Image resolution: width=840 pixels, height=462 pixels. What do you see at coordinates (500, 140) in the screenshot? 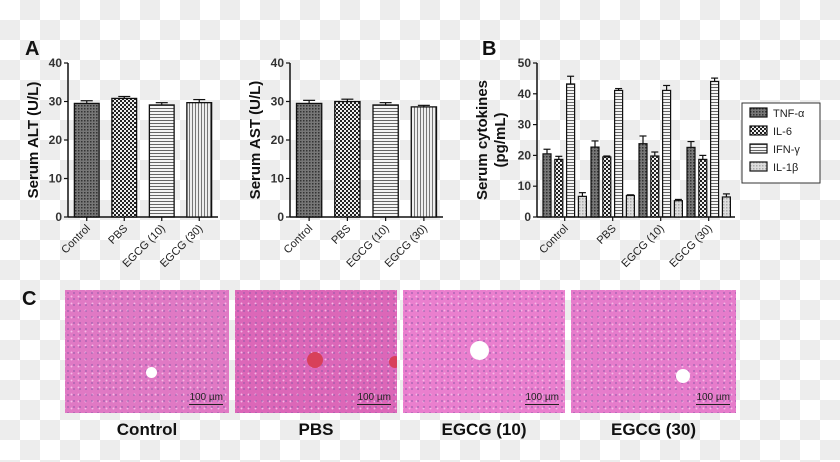
I see `y-axis-label-unit: (pg/mL)` at bounding box center [500, 140].